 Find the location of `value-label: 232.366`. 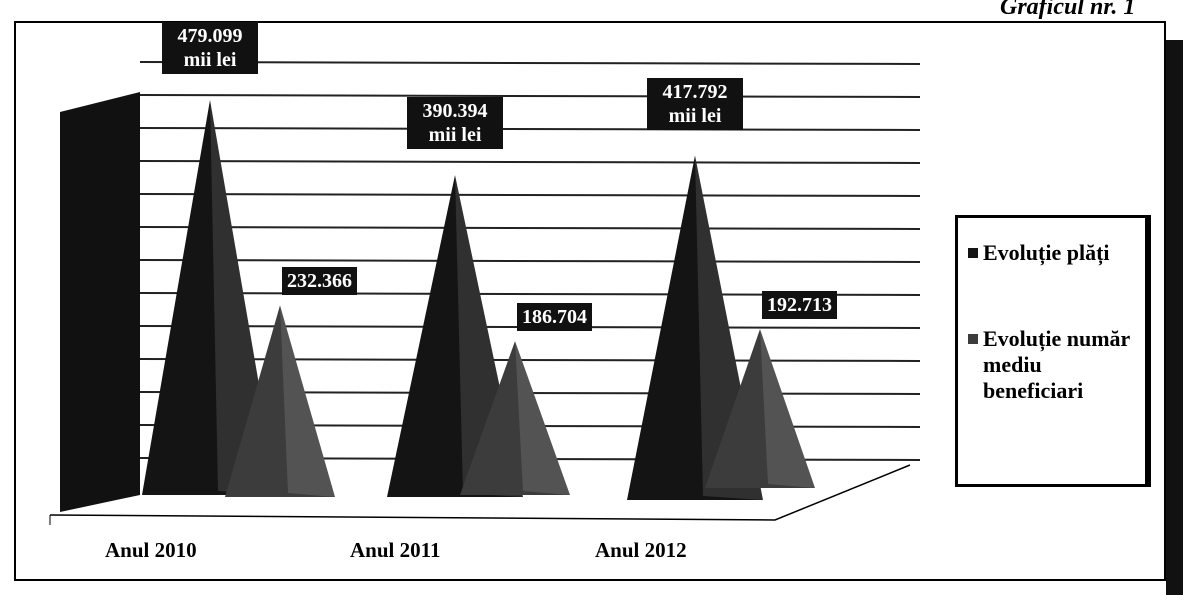

value-label: 232.366 is located at coordinates (319, 281).